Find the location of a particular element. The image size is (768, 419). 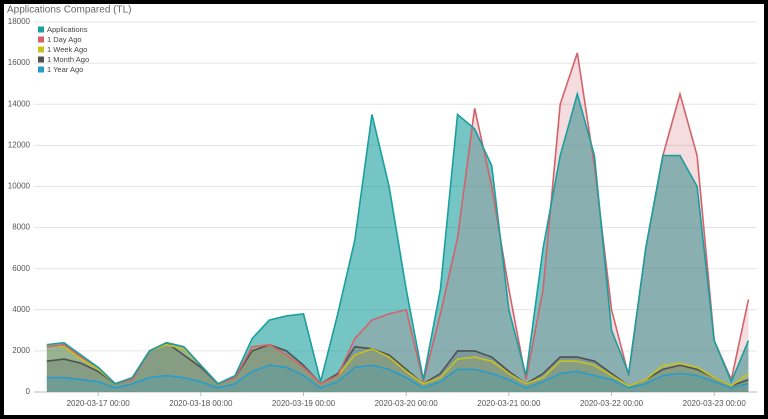

x-tick-label: 2020-03-17 00:00 is located at coordinates (99, 403).